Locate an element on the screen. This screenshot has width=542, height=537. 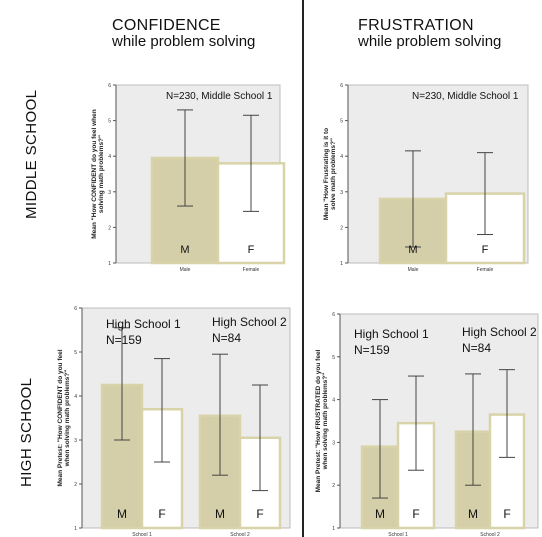
y-axis-label-line: Mean "How CONFIDENT do you feel when is located at coordinates (94, 174).